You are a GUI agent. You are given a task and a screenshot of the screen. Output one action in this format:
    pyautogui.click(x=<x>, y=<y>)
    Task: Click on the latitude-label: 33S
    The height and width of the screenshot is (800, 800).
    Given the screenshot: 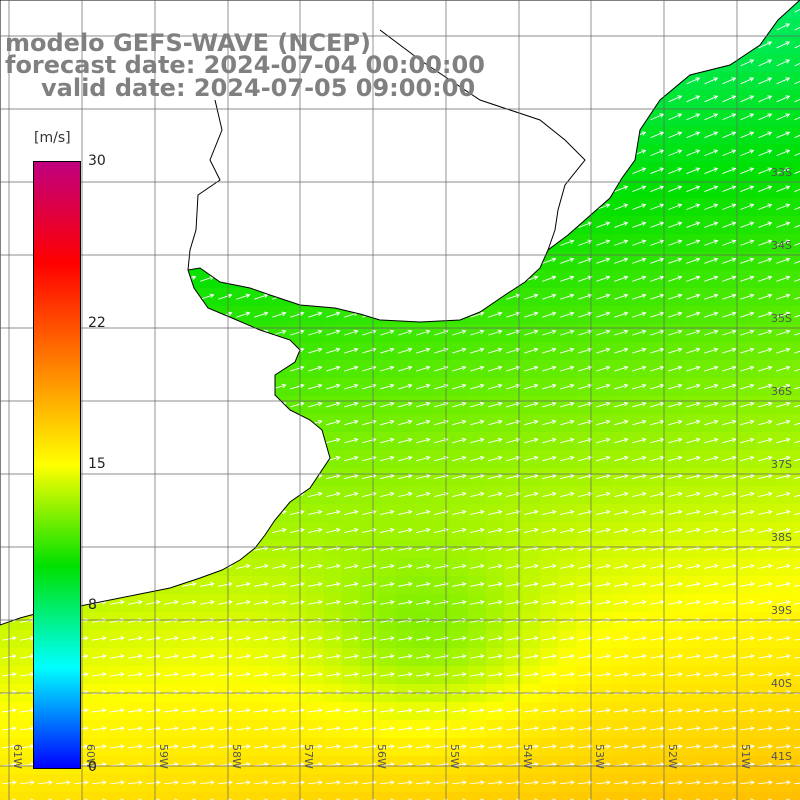 What is the action you would take?
    pyautogui.click(x=781, y=172)
    